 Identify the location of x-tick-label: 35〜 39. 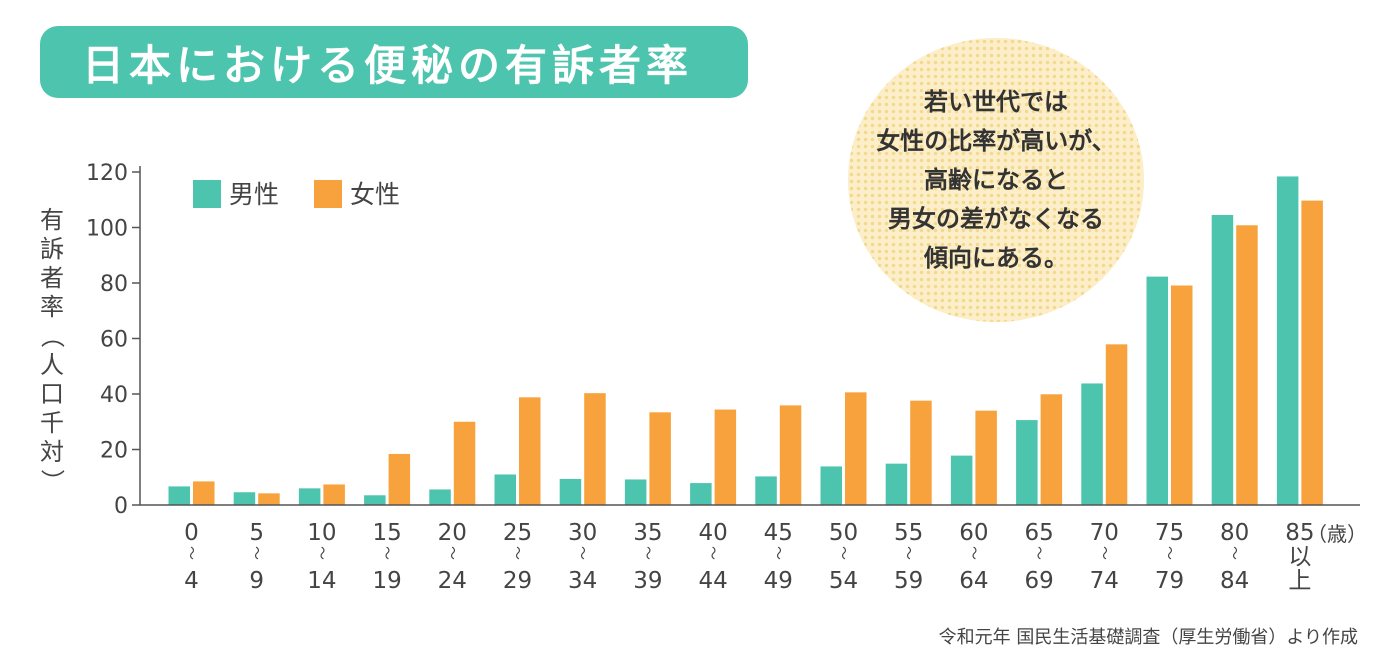
(647, 557).